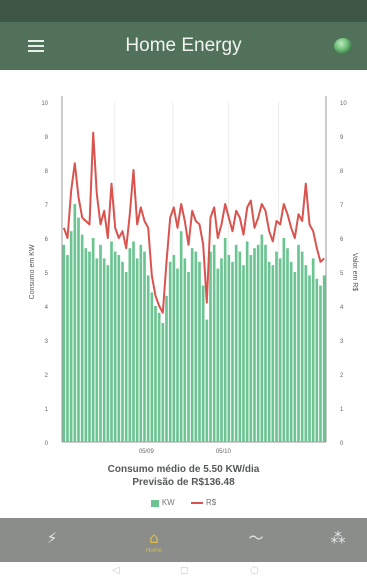 This screenshot has height=577, width=367. I want to click on bottom-nav: ⚡ ⌂ Home 〜 ⁂, so click(183, 540).